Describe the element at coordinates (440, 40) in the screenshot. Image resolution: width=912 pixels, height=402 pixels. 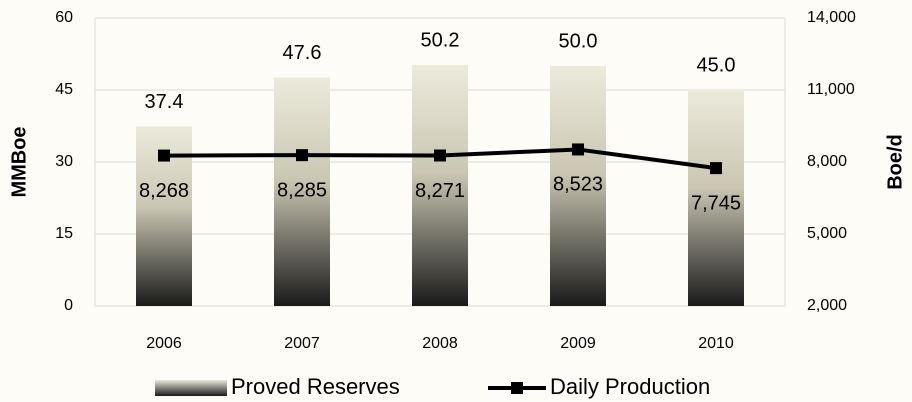
I see `data-label: 50.2` at that location.